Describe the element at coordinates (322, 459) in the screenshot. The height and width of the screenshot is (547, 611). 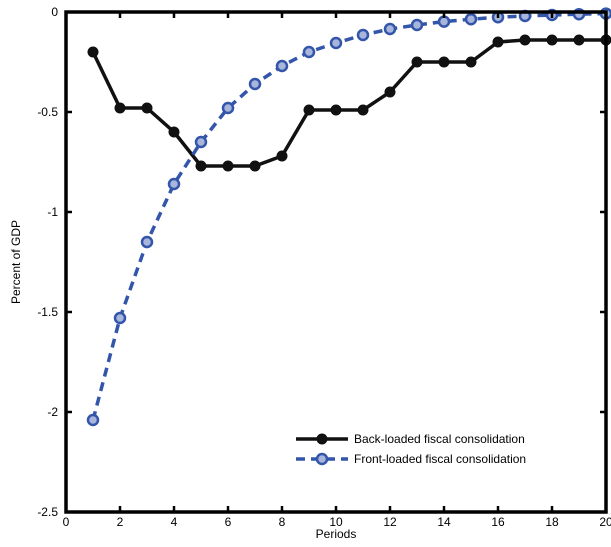
I see `legend-marker-front-loaded` at that location.